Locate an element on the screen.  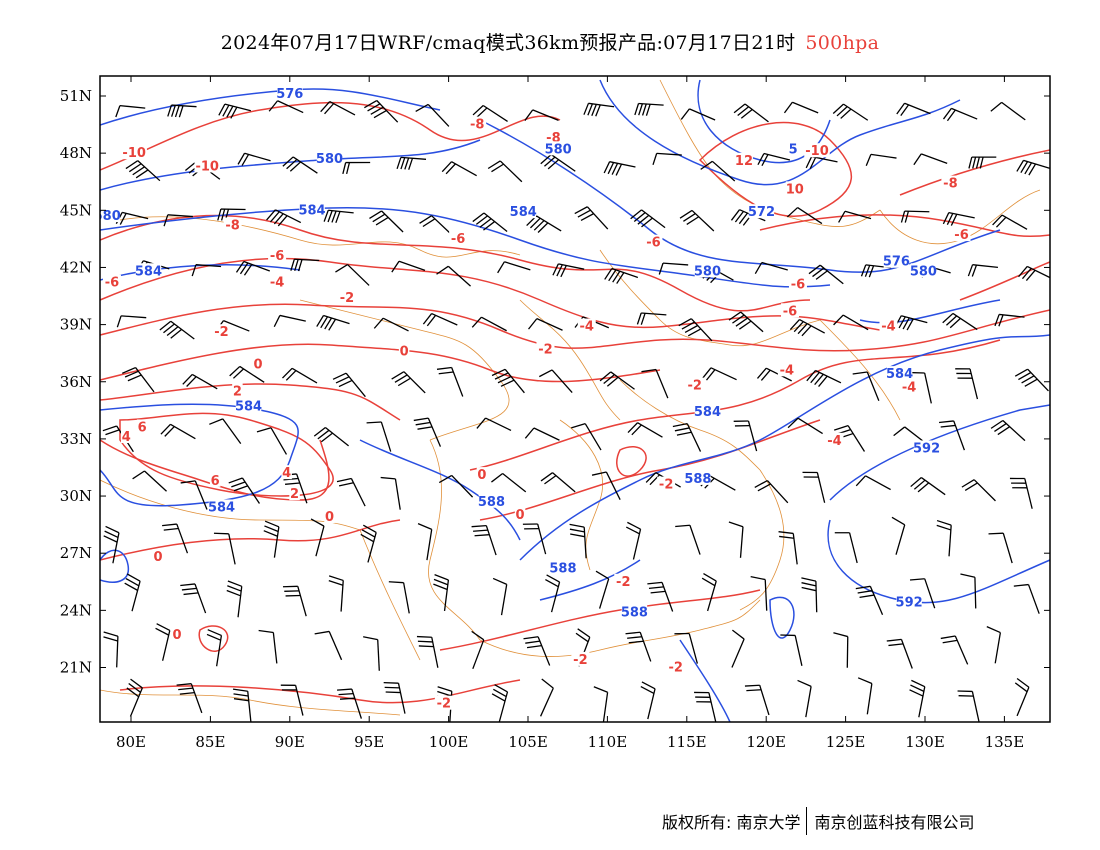
temperature-contour-label: -8 is located at coordinates (232, 226).